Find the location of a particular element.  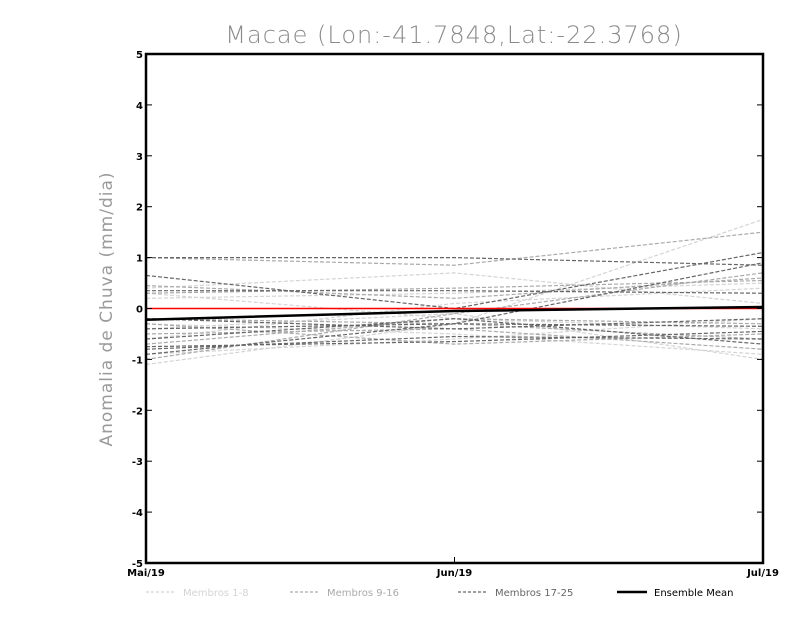

legend-item: Membros 17-25 is located at coordinates (515, 593).